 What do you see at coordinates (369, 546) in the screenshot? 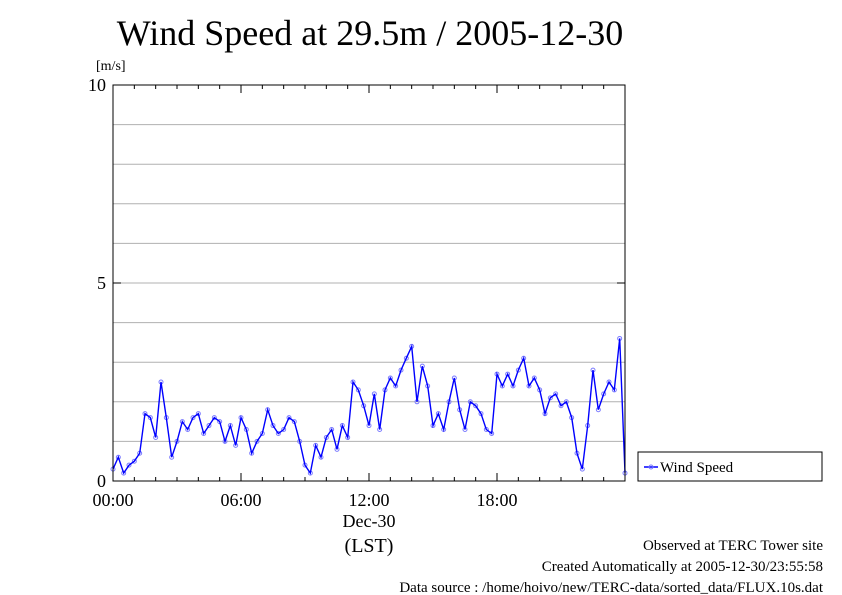
I see `x-axis-title: (LST)` at bounding box center [369, 546].